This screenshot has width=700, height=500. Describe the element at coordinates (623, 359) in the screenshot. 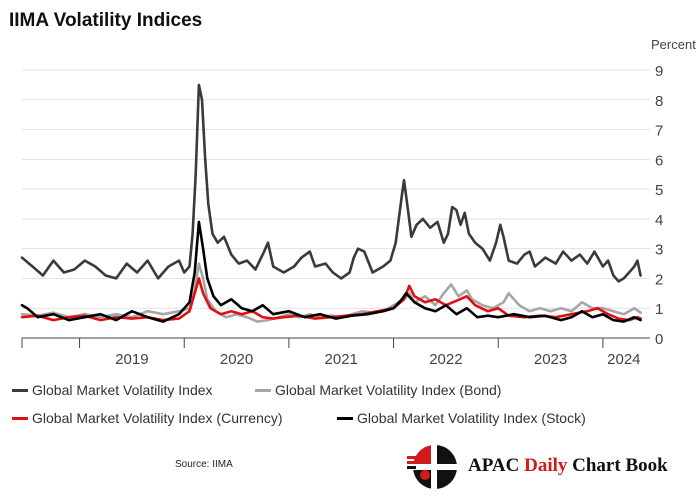

I see `x-tick-label: 2024` at that location.